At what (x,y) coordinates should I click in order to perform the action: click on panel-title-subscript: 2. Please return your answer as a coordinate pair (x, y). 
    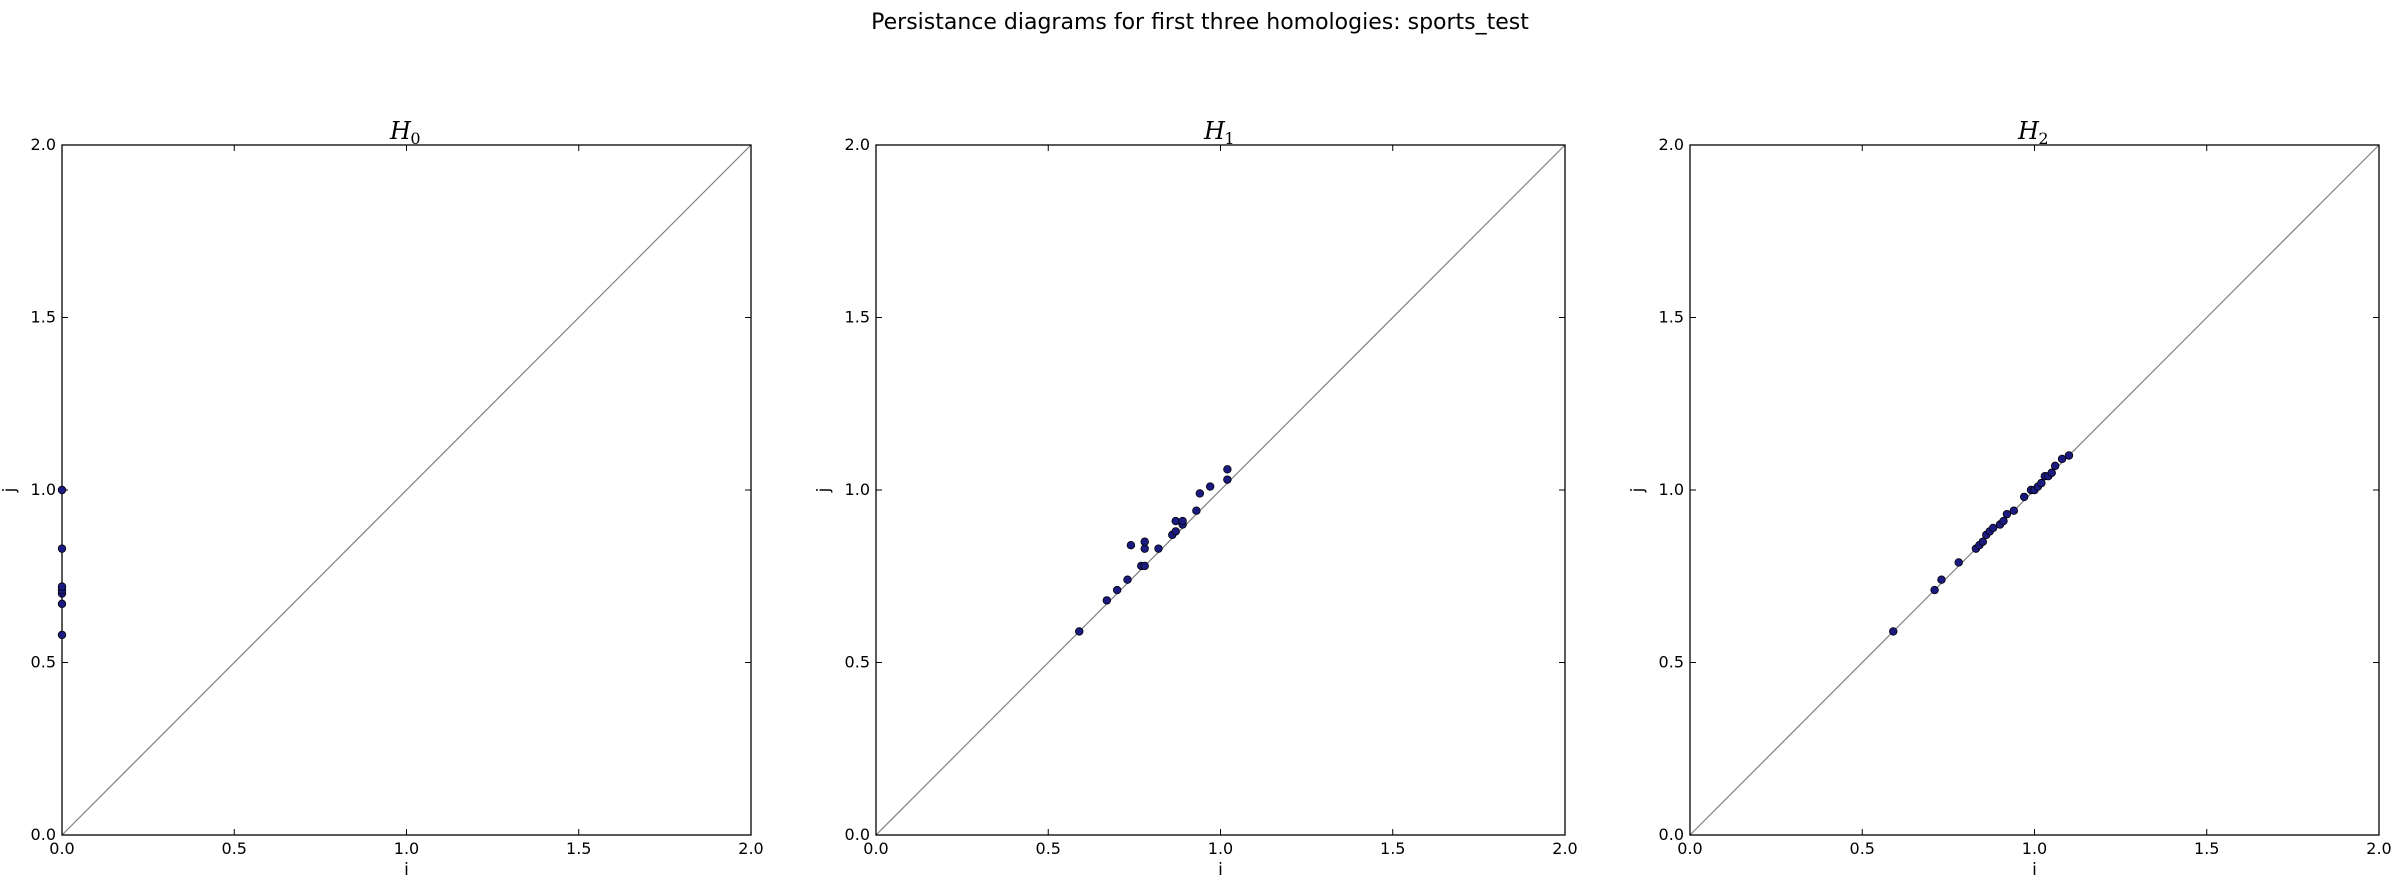
    Looking at the image, I should click on (2043, 138).